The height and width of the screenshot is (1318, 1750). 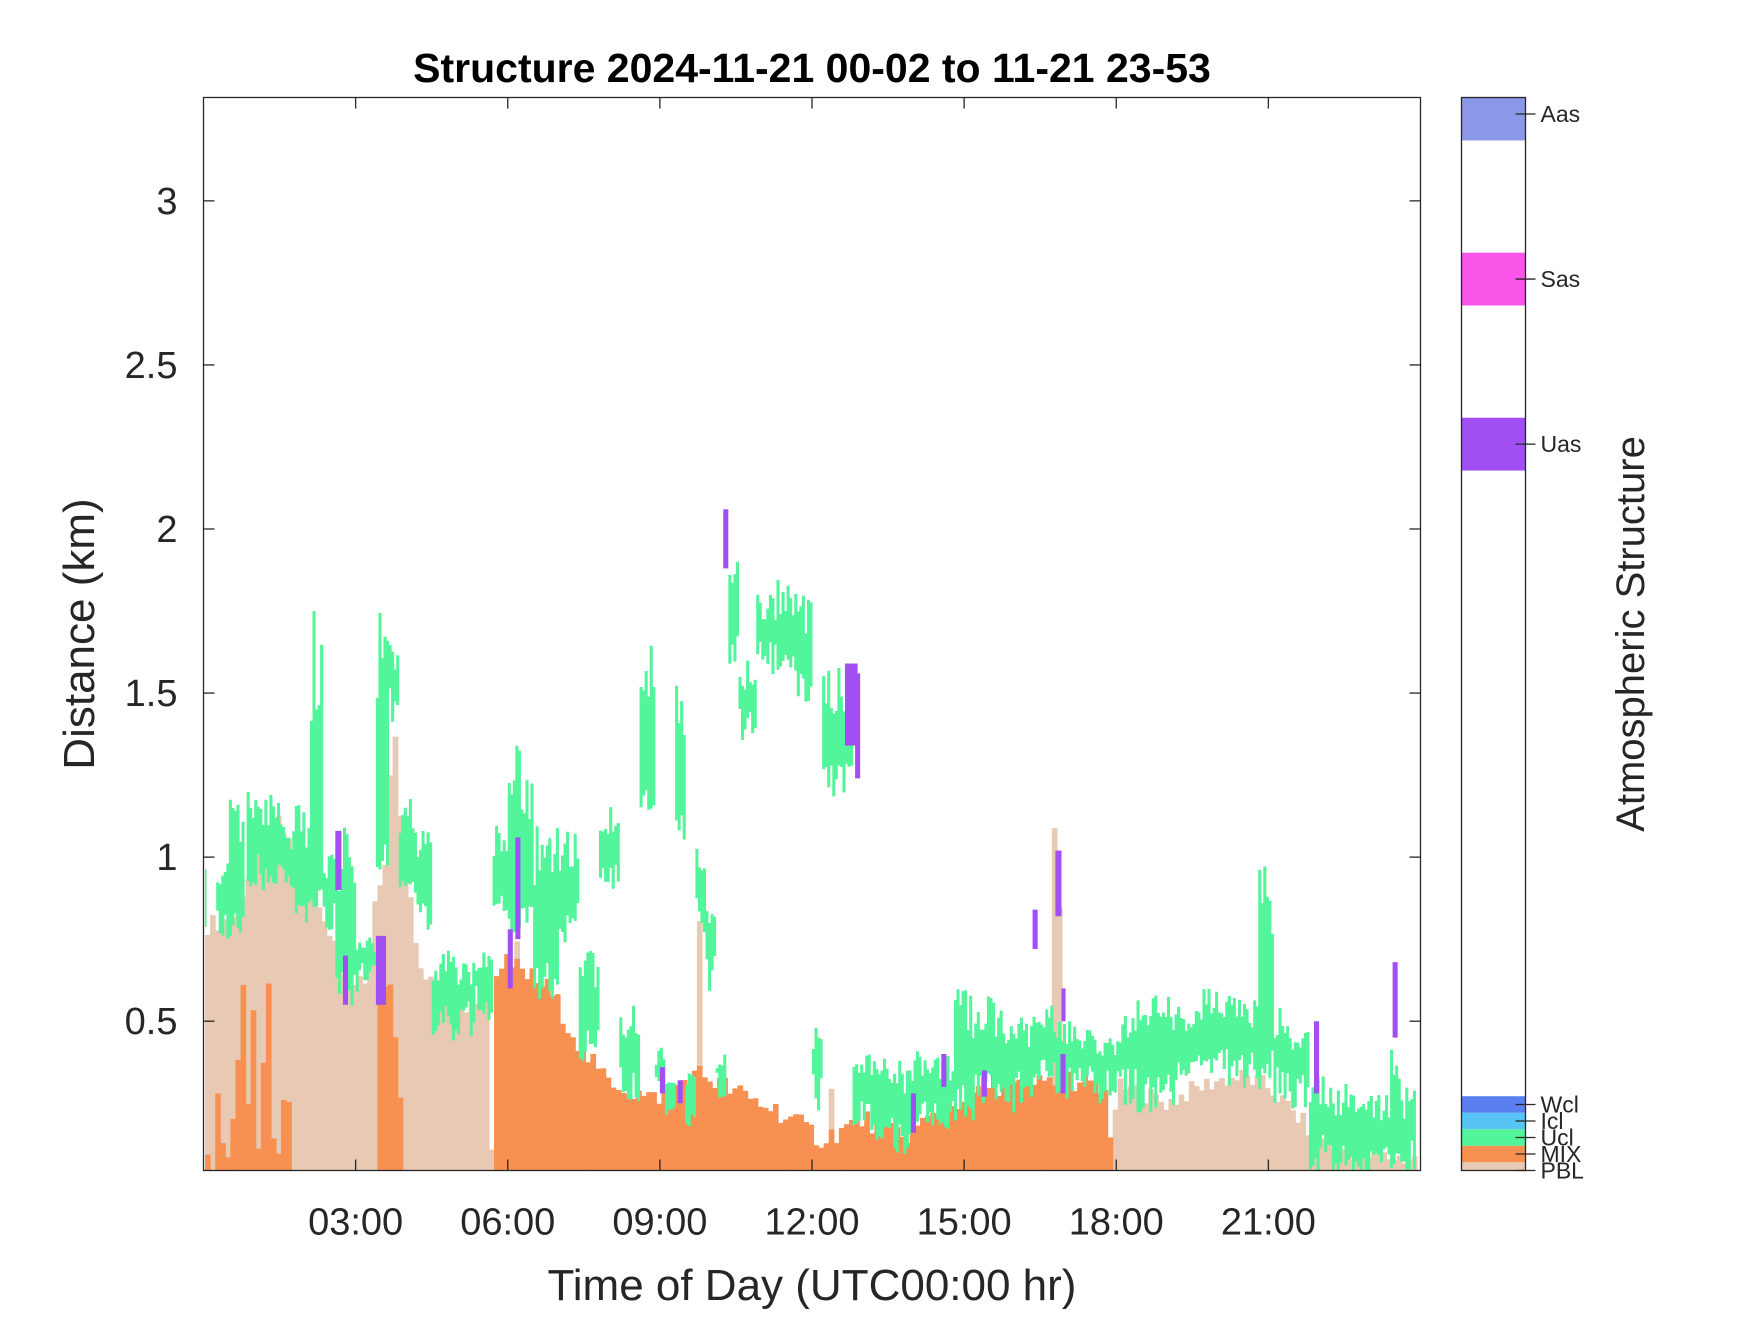 What do you see at coordinates (1561, 444) in the screenshot?
I see `colorbar-tick-label: Uas` at bounding box center [1561, 444].